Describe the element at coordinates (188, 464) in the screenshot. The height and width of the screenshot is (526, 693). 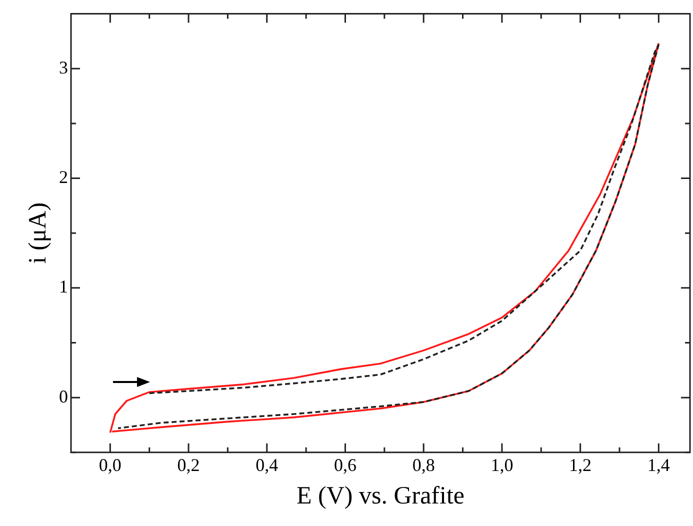
I see `x-tick-label: 0,2` at that location.